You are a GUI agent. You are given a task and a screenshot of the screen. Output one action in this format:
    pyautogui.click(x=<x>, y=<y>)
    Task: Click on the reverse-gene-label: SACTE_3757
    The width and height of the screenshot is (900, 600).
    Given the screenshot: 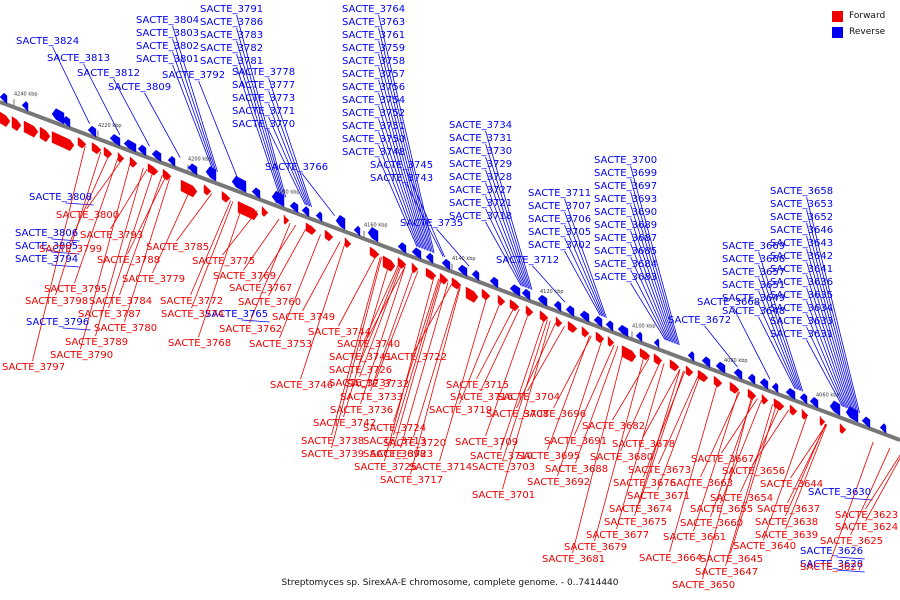 What is the action you would take?
    pyautogui.click(x=373, y=74)
    